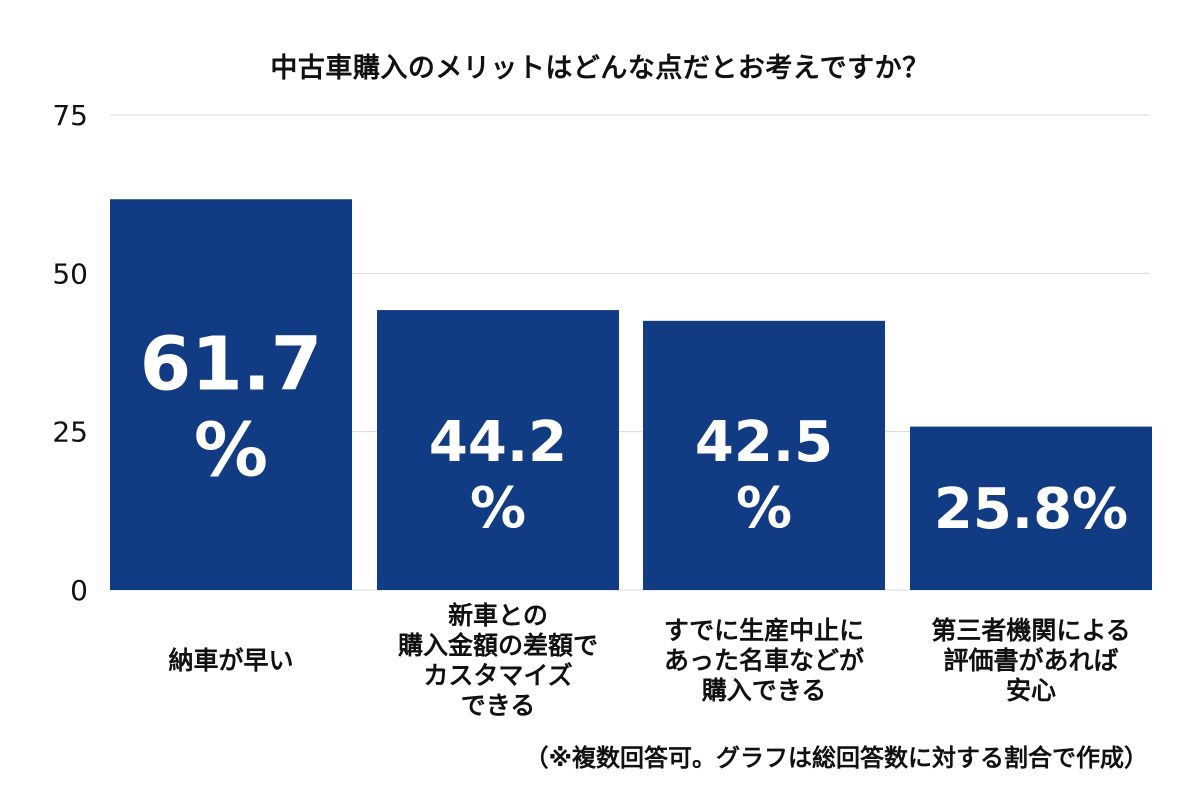 The width and height of the screenshot is (1200, 800). I want to click on y-tick-label: 50, so click(70, 273).